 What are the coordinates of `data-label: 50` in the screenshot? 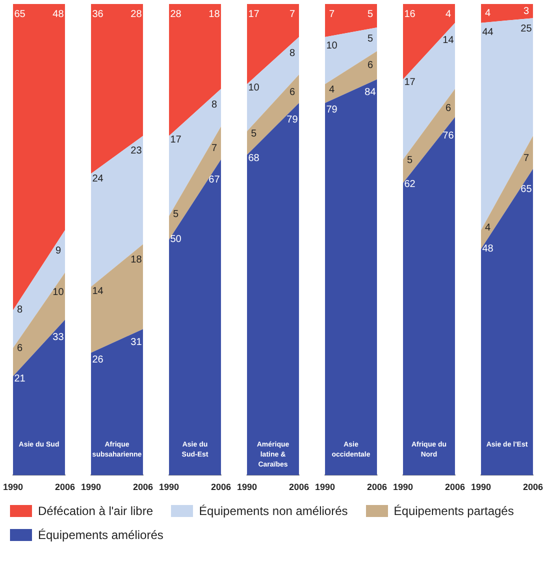 It's located at (176, 239).